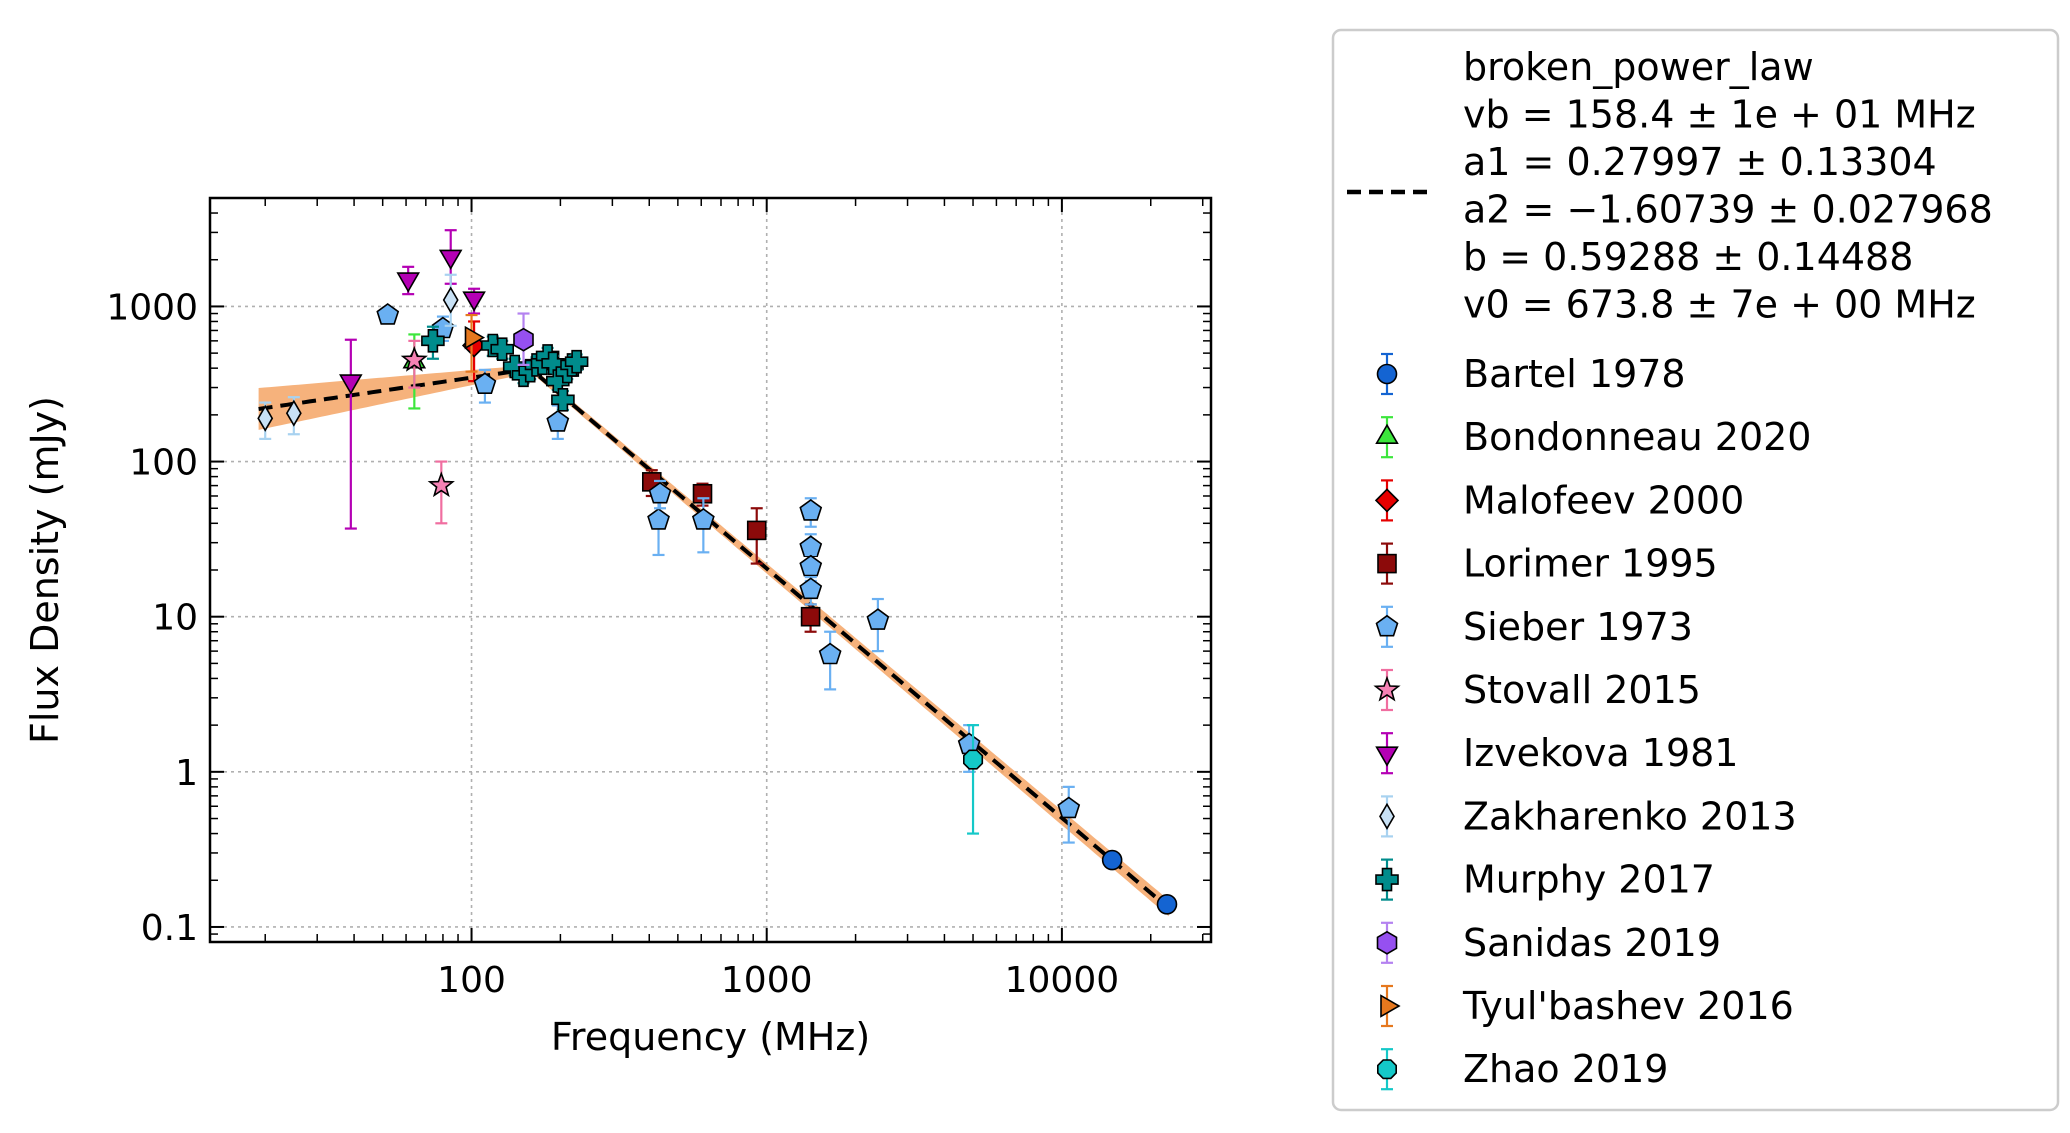  What do you see at coordinates (1574, 374) in the screenshot?
I see `legend-label: Bartel 1978` at bounding box center [1574, 374].